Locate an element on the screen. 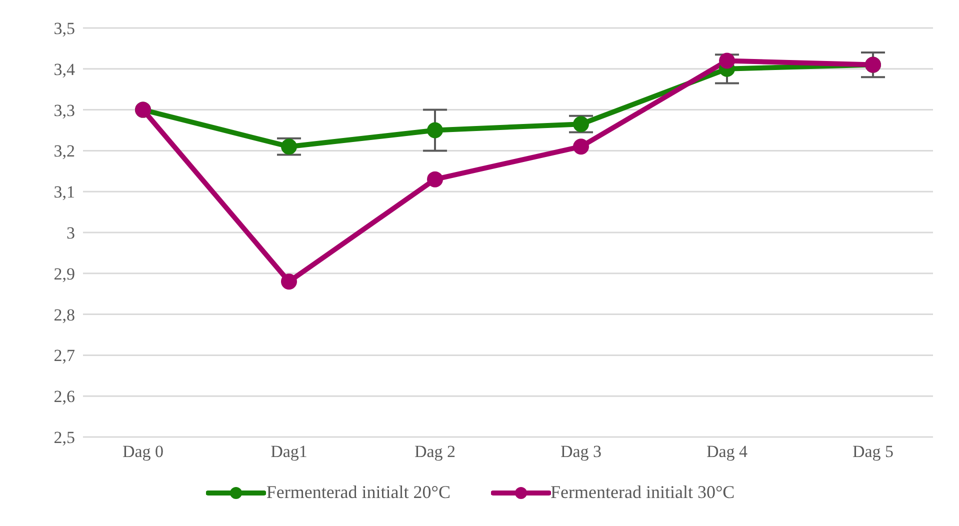 The image size is (959, 526). y-tick-label: 2,8 is located at coordinates (64, 314).